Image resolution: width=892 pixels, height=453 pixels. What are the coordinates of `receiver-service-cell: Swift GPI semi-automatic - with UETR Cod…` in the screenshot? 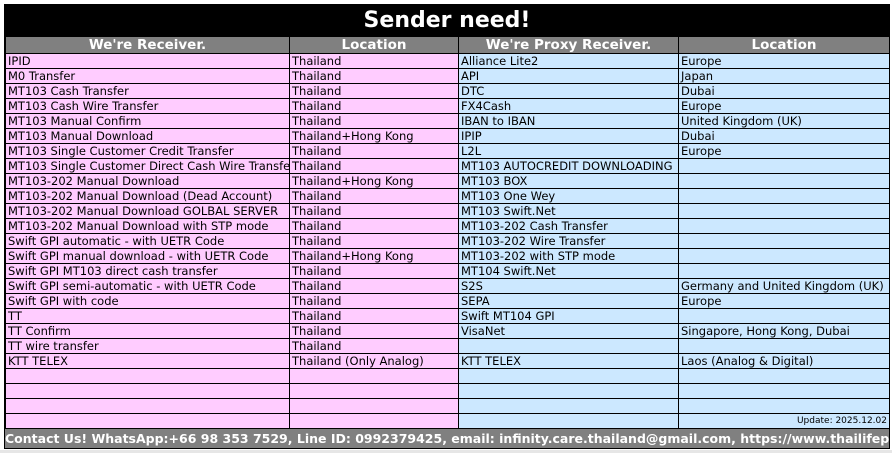 It's located at (147, 286).